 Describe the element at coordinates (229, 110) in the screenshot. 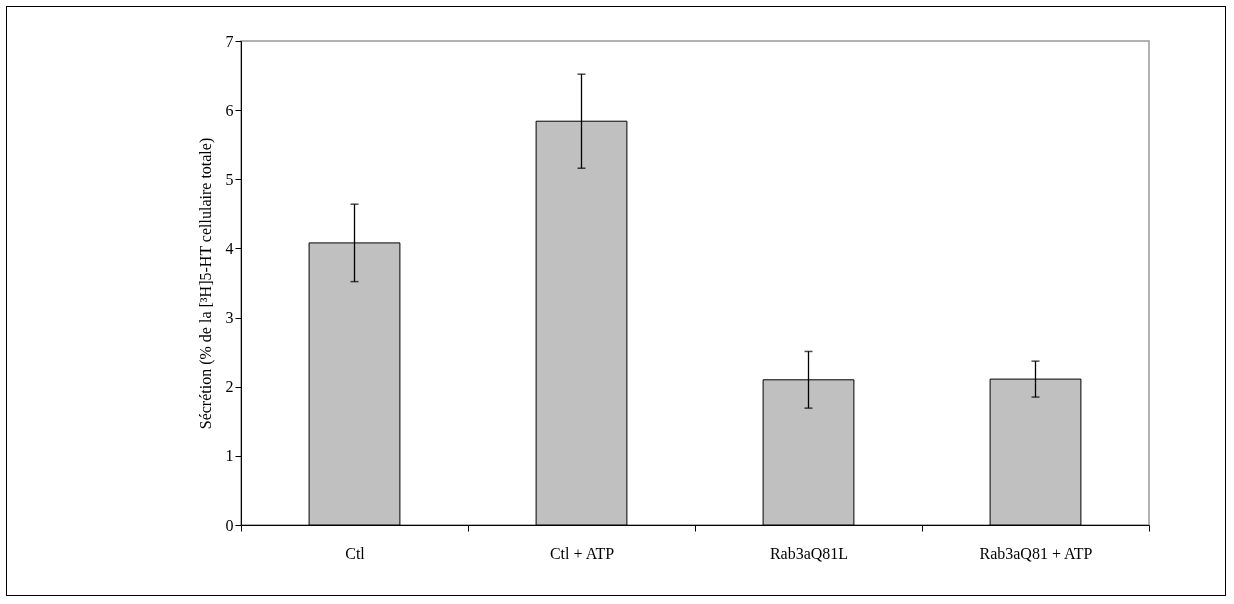

I see `y-tick-label: 6` at that location.